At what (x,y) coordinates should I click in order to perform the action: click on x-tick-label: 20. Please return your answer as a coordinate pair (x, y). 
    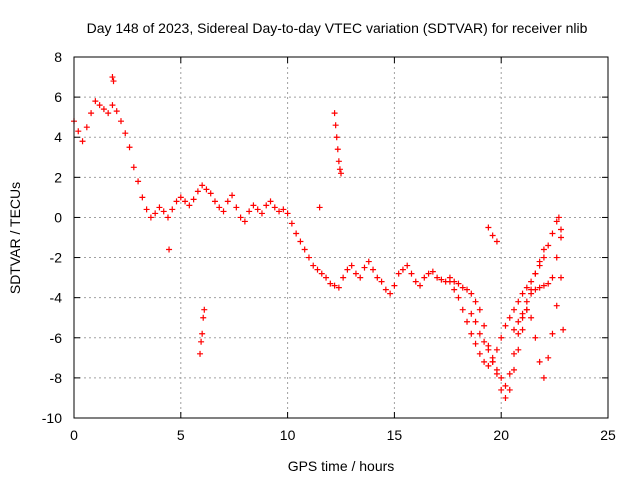
    Looking at the image, I should click on (501, 435).